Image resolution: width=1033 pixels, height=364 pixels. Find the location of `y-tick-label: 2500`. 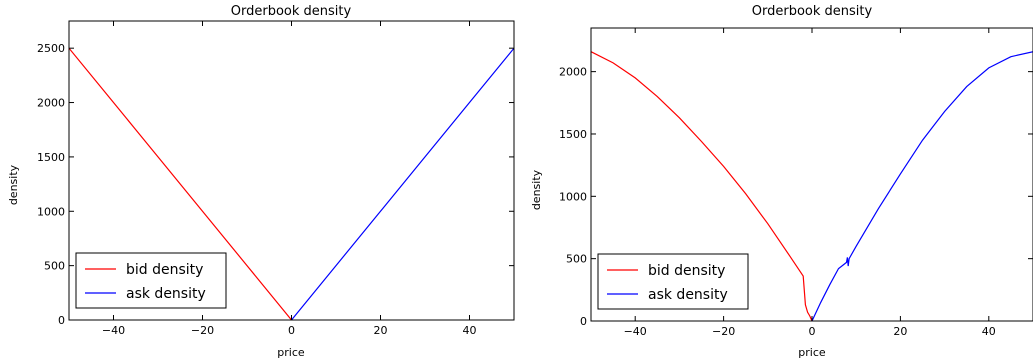

y-tick-label: 2500 is located at coordinates (51, 48).